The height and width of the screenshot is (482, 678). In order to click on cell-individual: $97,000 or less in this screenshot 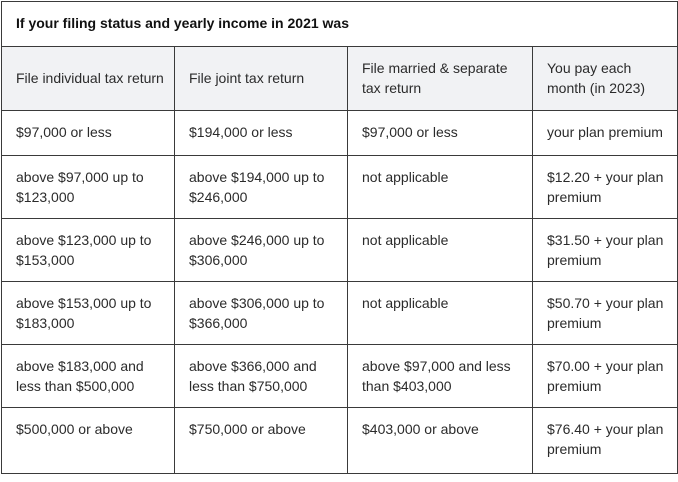, I will do `click(88, 133)`.